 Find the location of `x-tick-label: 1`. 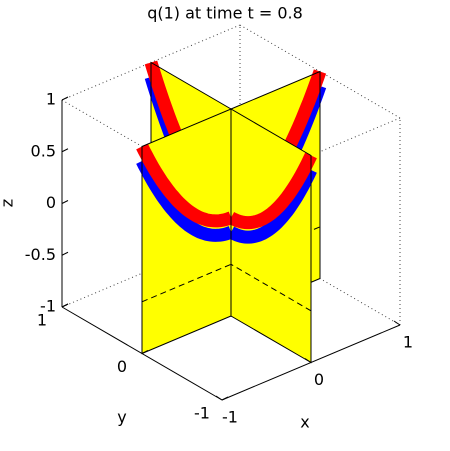

x-tick-label: 1 is located at coordinates (408, 342).